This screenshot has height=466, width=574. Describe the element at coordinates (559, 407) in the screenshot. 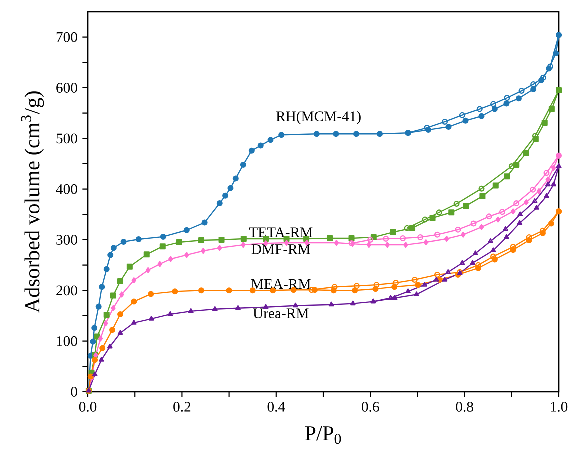

I see `x-tick-label: 1.0` at that location.